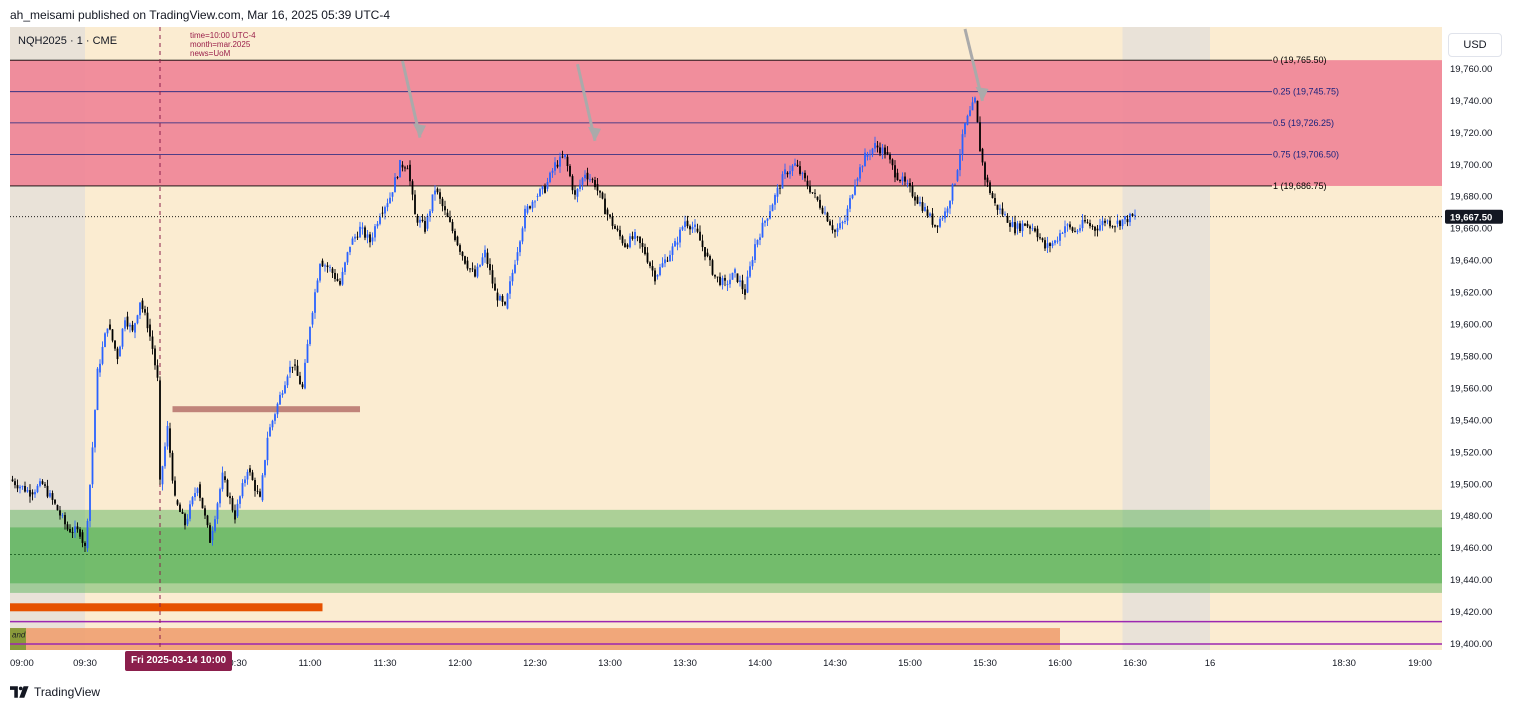  What do you see at coordinates (685, 663) in the screenshot?
I see `time-tick-label: 13:30` at bounding box center [685, 663].